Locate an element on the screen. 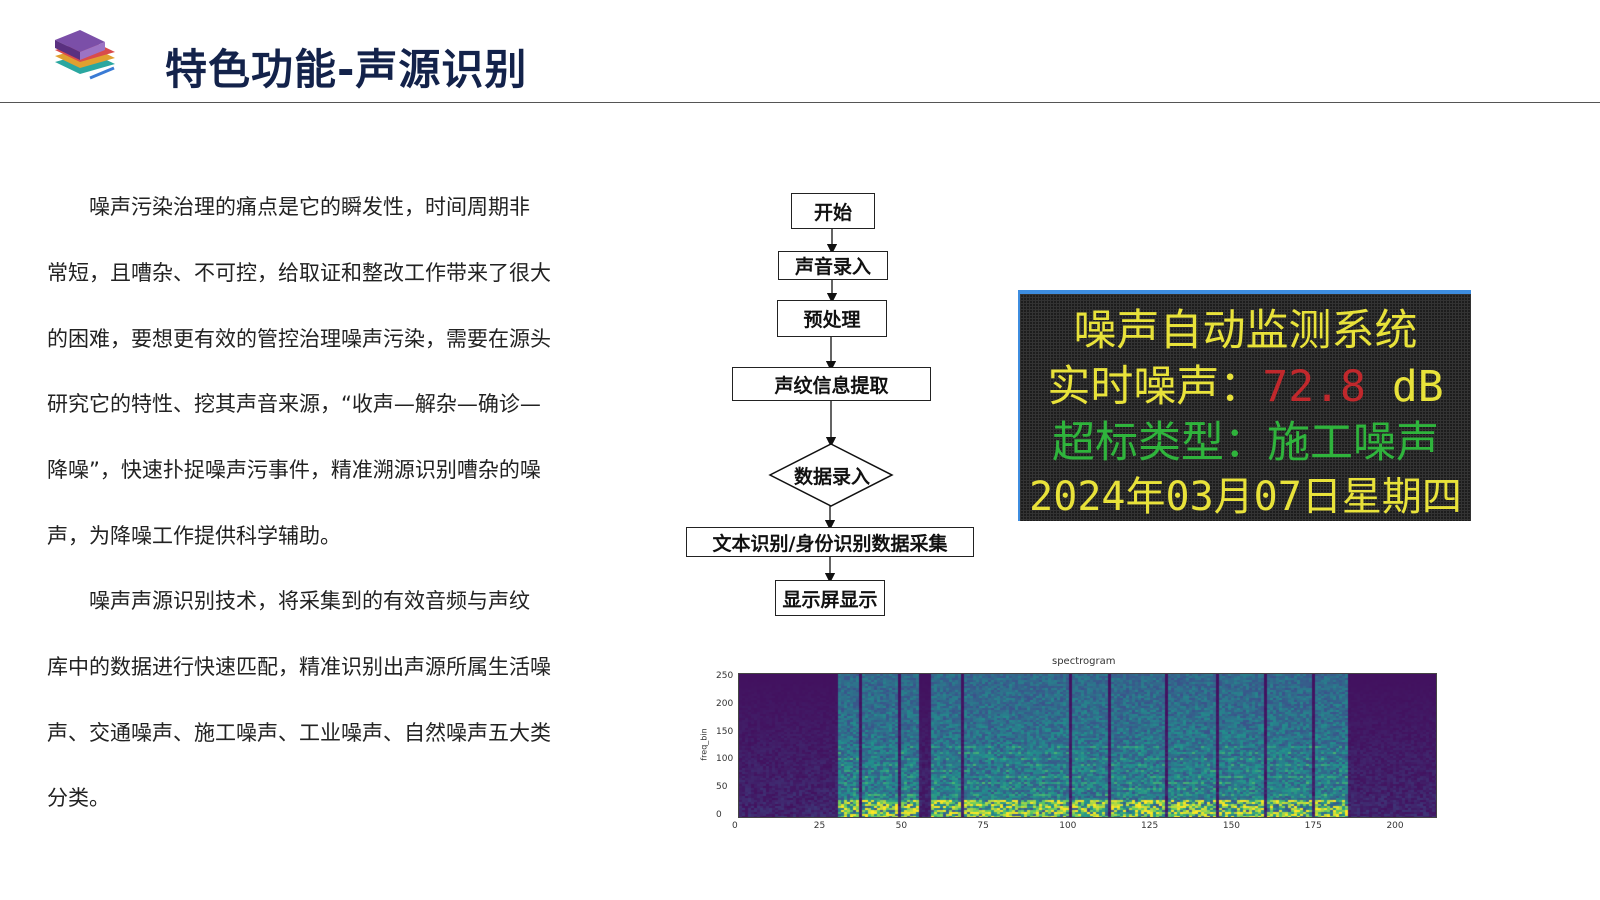 Image resolution: width=1600 pixels, height=900 pixels. led-label: 实时噪声： is located at coordinates (1155, 387).